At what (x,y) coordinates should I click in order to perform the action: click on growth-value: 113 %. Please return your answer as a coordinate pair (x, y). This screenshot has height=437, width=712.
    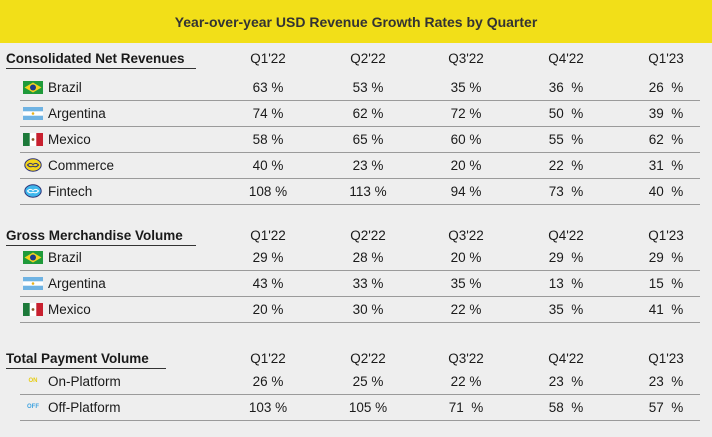
    Looking at the image, I should click on (368, 191).